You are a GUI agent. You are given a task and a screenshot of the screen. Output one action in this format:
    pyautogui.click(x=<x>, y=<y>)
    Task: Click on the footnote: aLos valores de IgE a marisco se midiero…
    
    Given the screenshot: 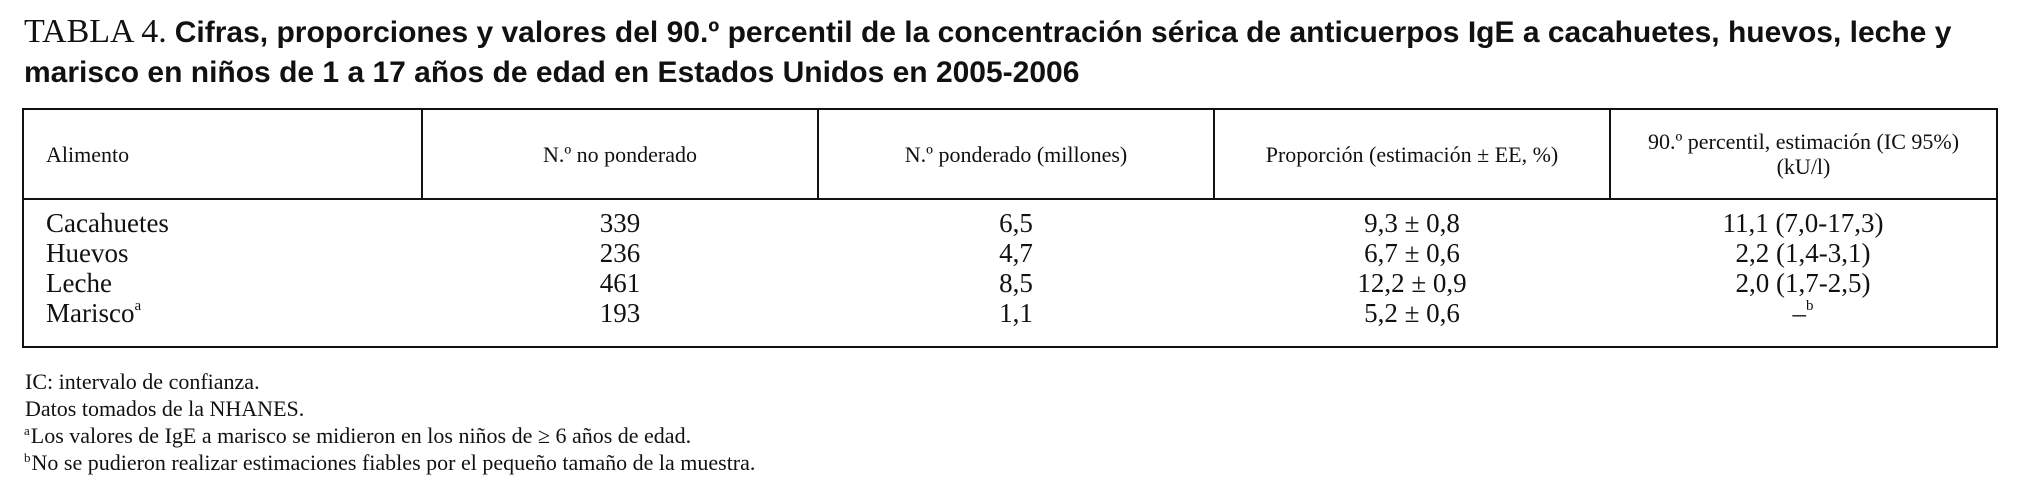 What is the action you would take?
    pyautogui.click(x=1004, y=437)
    